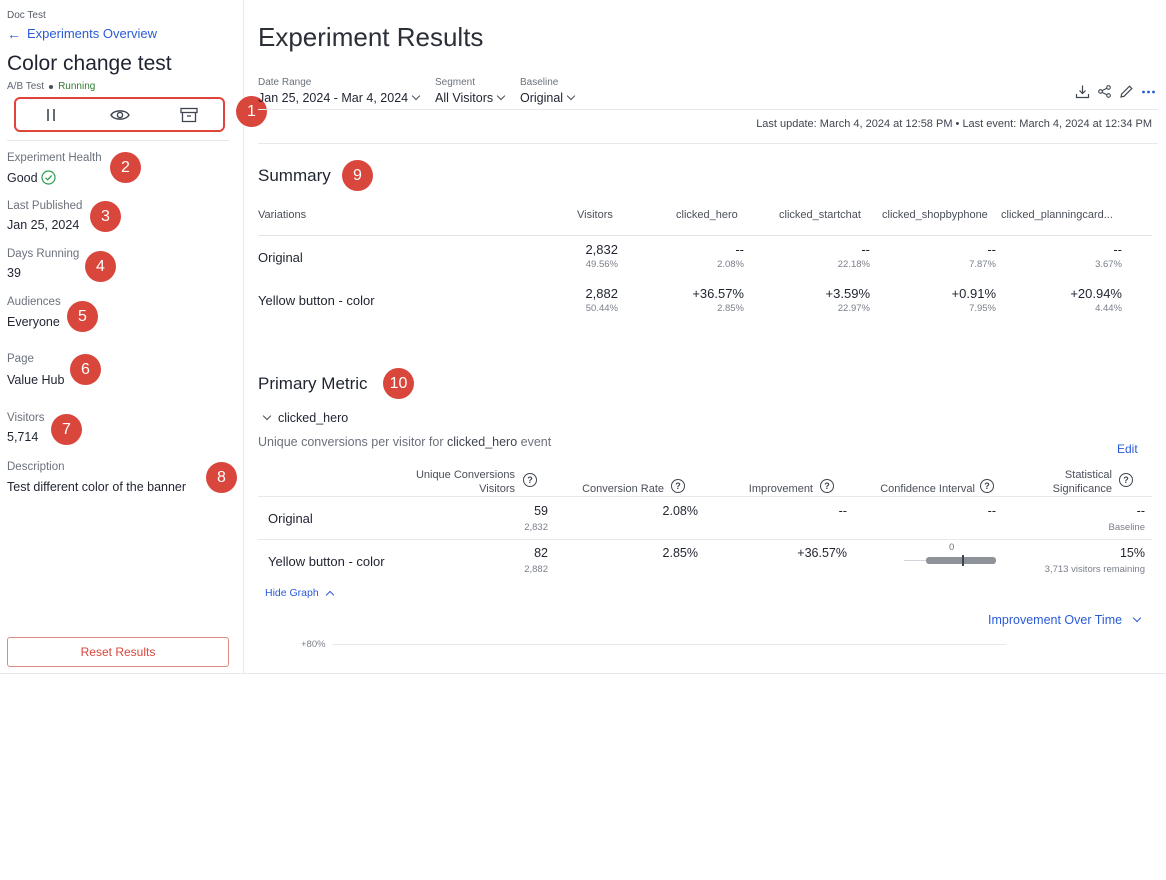  What do you see at coordinates (54, 158) in the screenshot?
I see `experiment-health-label: Experiment Health` at bounding box center [54, 158].